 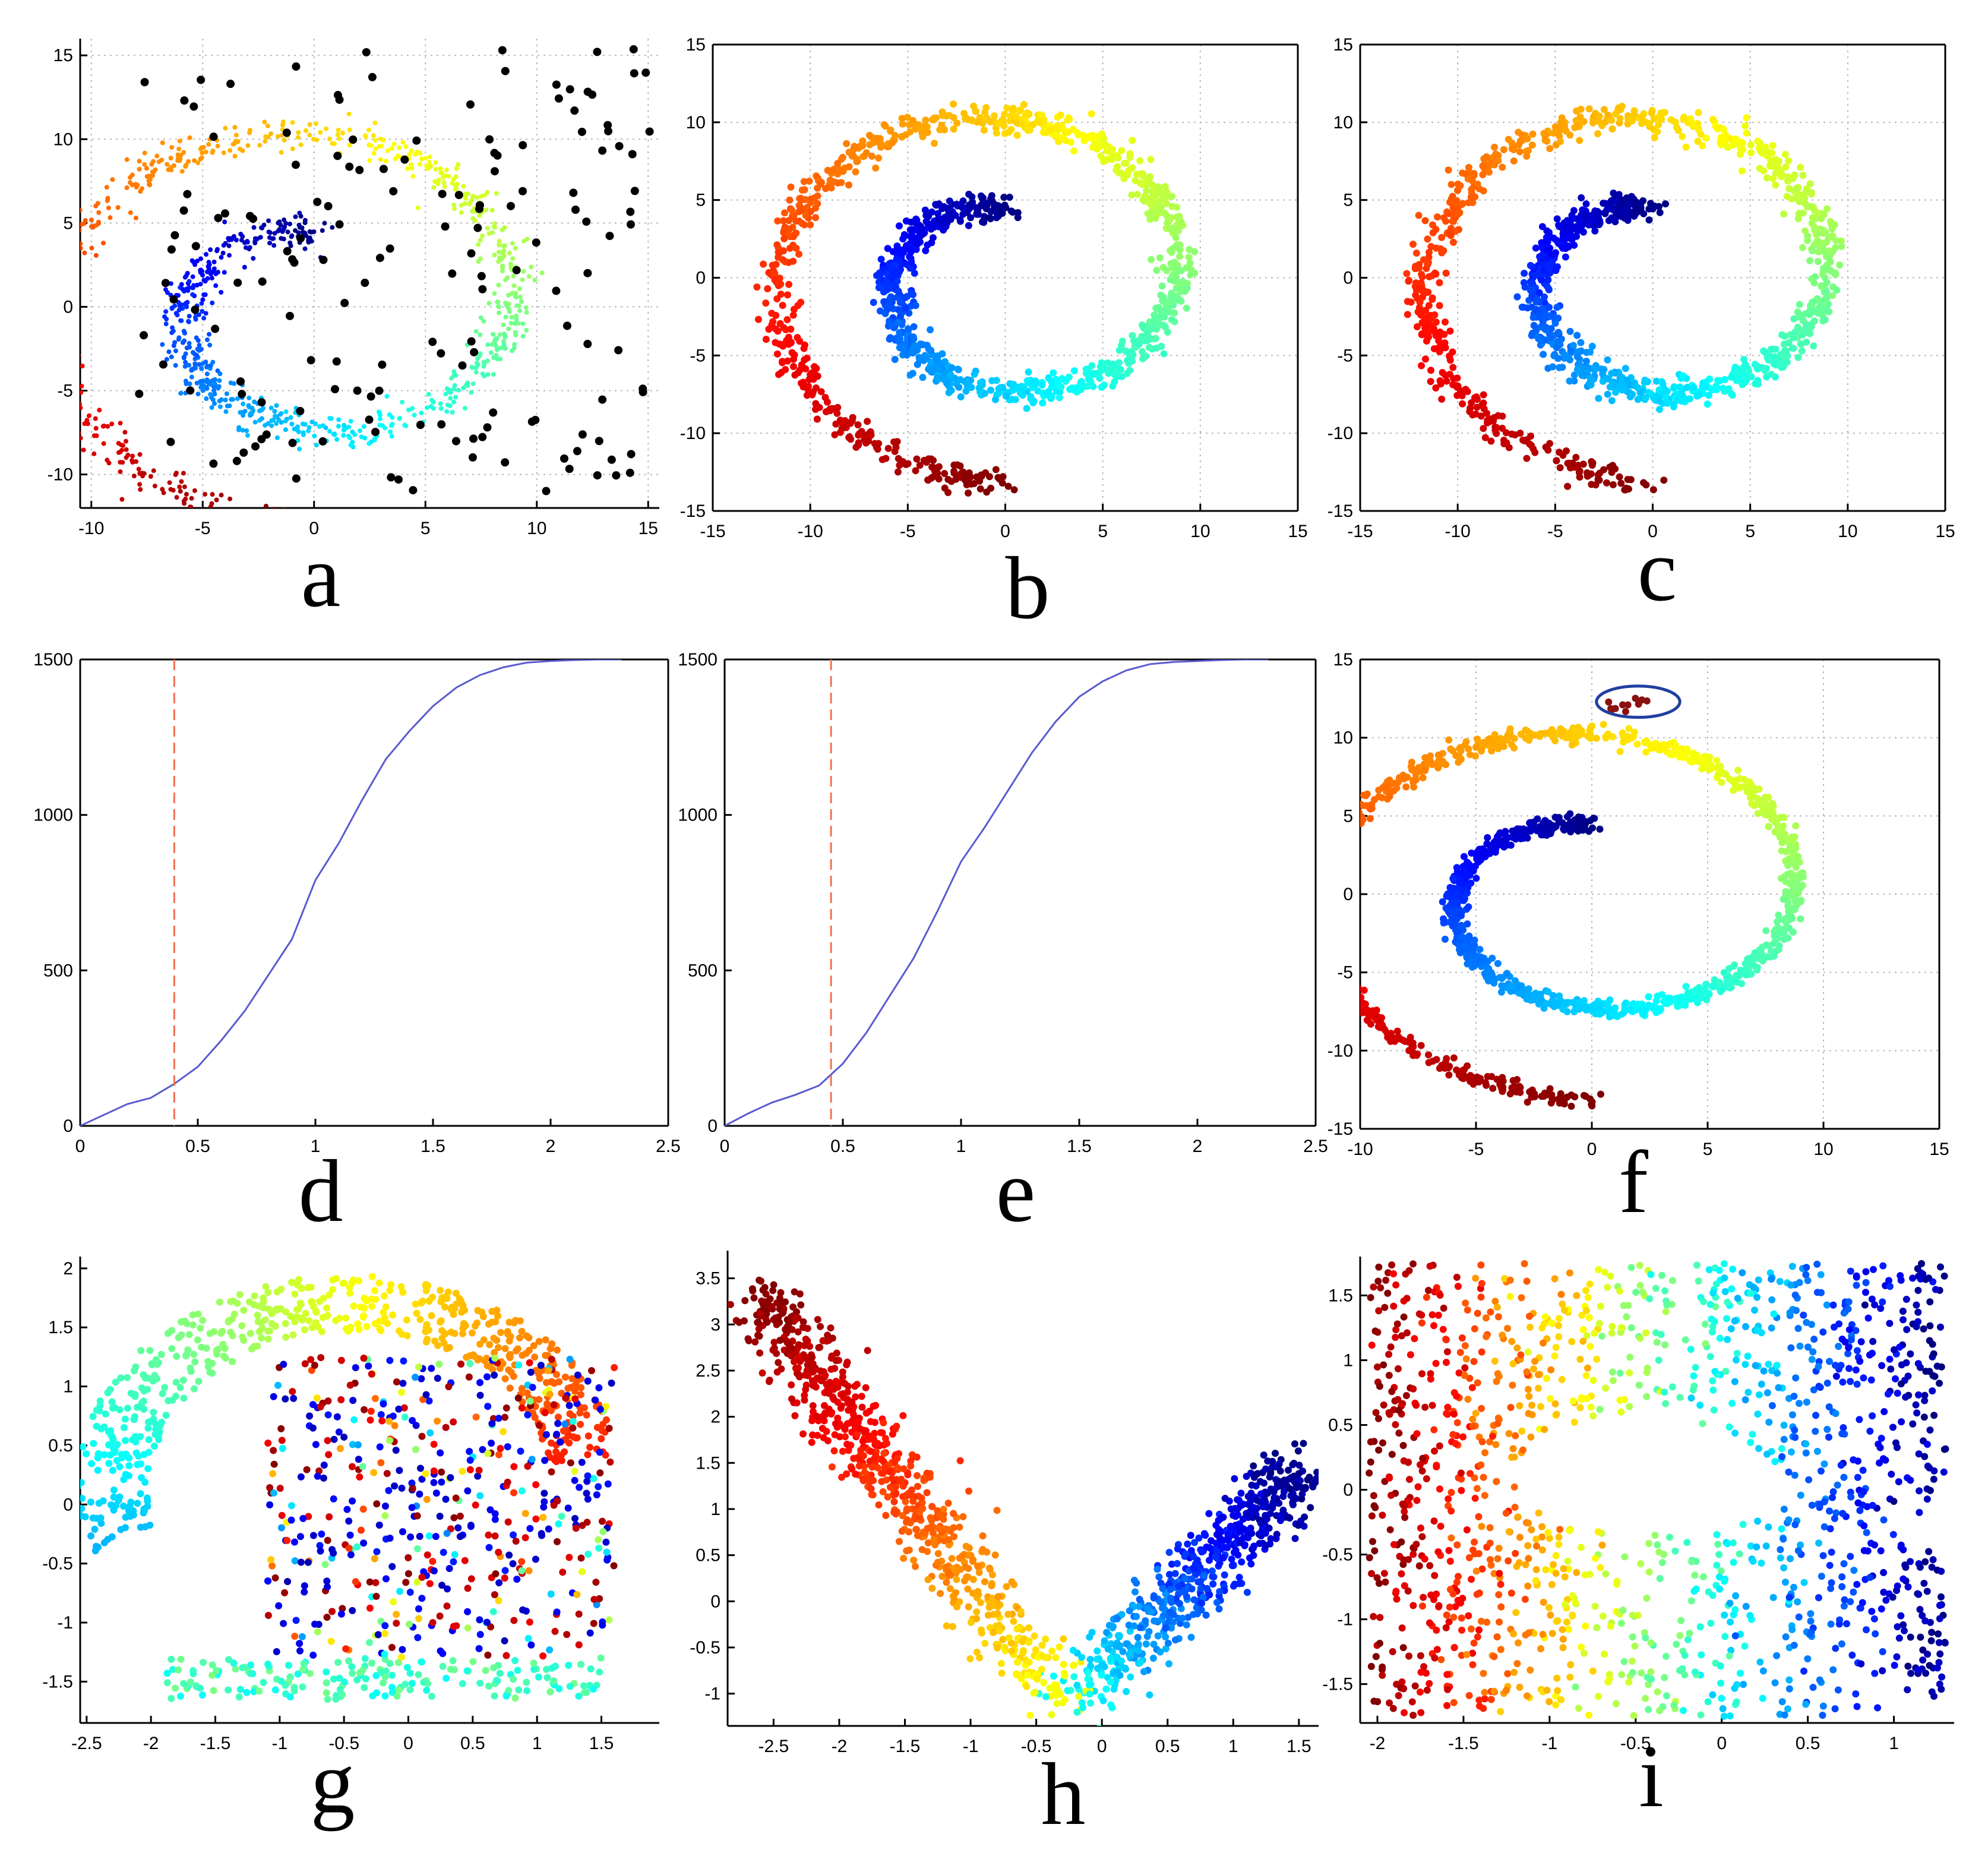 What do you see at coordinates (1750, 531) in the screenshot?
I see `x-tick-label: 5` at bounding box center [1750, 531].